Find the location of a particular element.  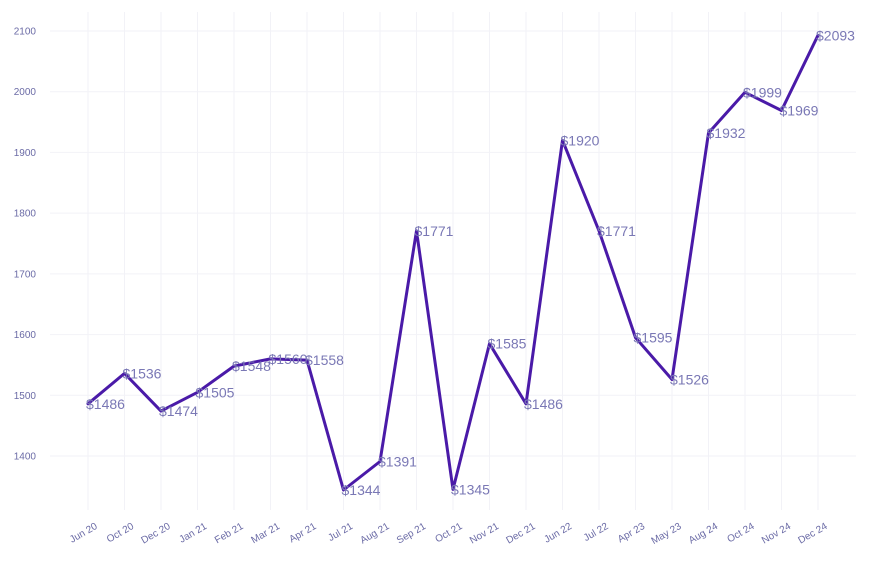

data-label: $1932 is located at coordinates (726, 133).